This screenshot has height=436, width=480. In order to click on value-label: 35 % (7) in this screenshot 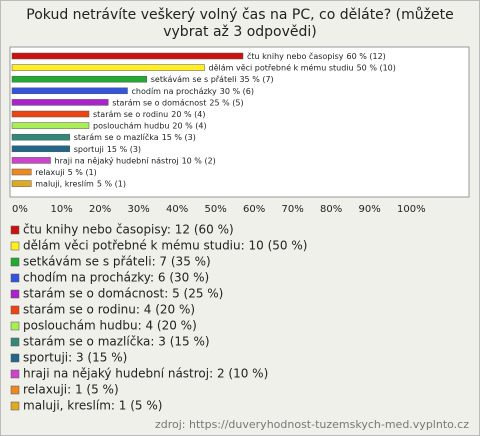, I will do `click(256, 79)`.